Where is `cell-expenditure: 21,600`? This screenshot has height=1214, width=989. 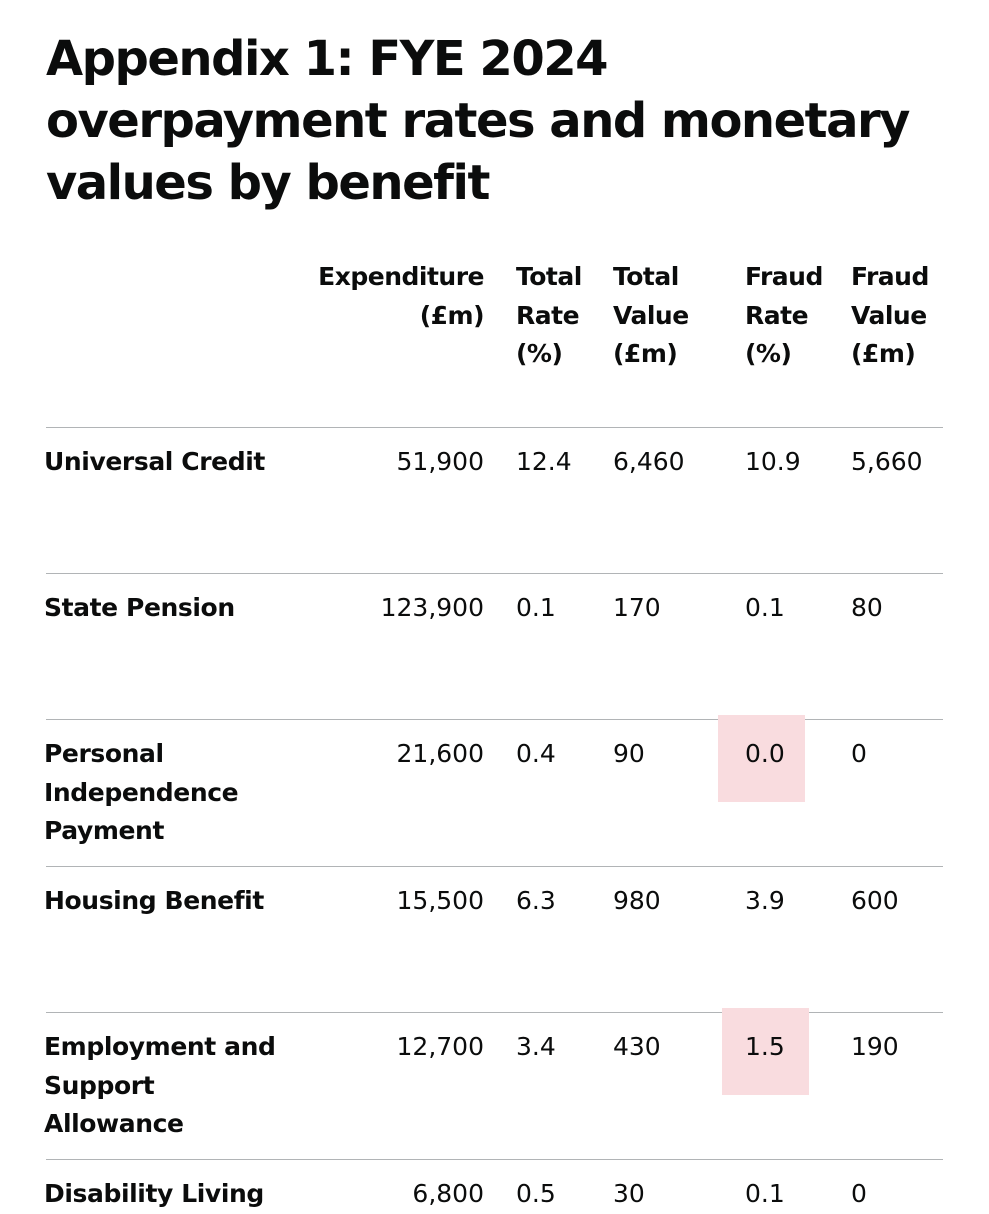 cell-expenditure: 21,600 is located at coordinates (440, 753).